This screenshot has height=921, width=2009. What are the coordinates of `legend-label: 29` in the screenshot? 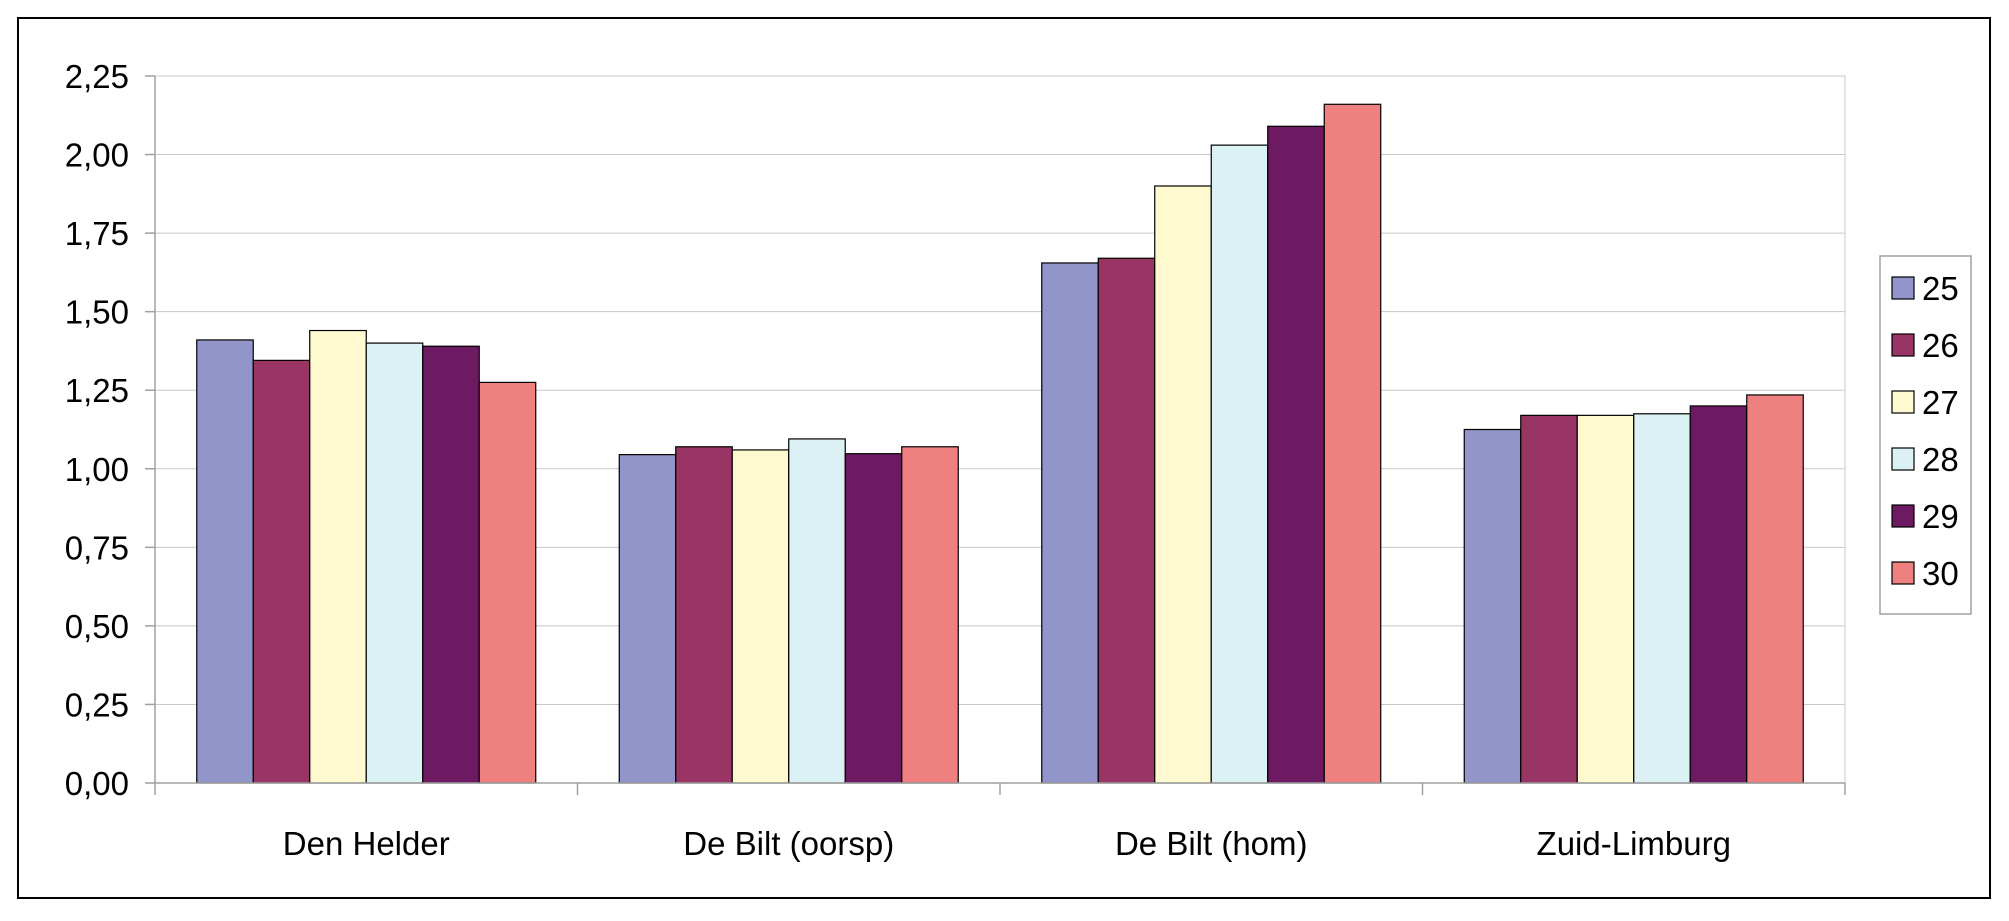 It's located at (1940, 516).